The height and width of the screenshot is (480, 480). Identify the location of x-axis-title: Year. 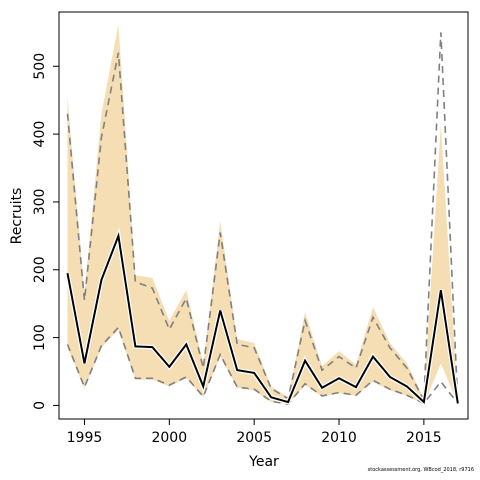
(263, 462).